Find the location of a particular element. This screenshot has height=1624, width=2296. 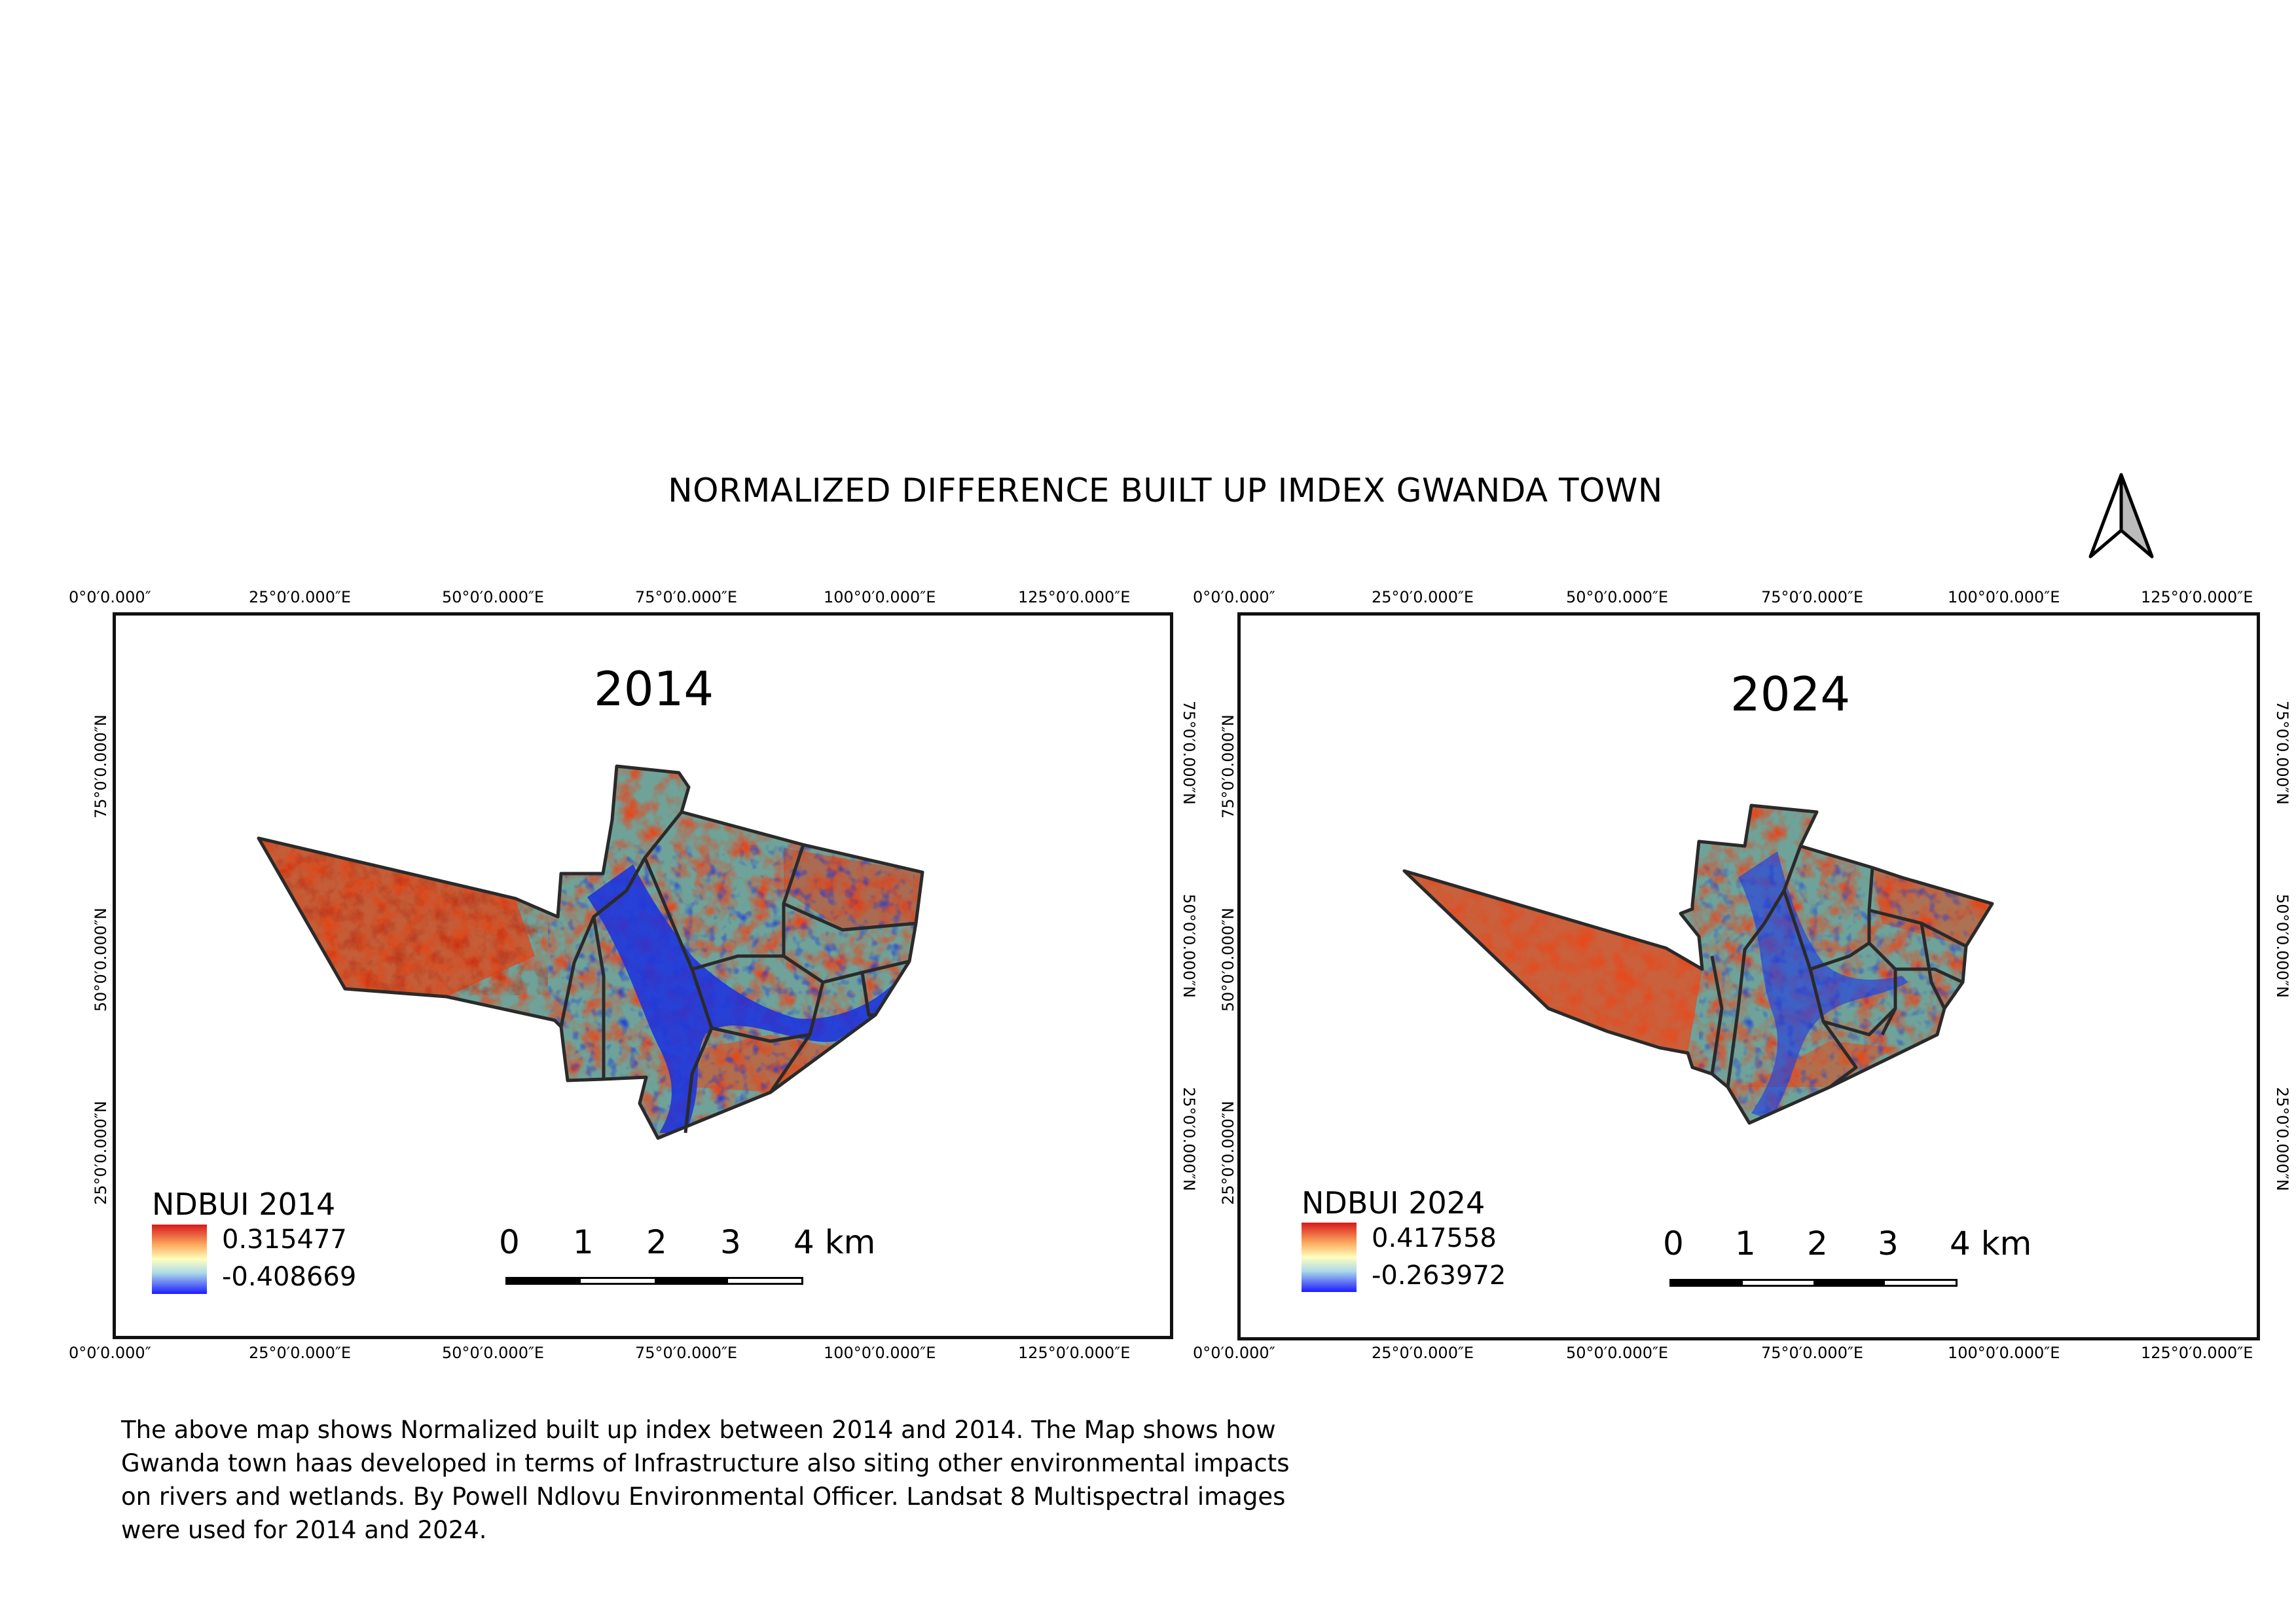

district-boundaries-2014 is located at coordinates (590, 952).